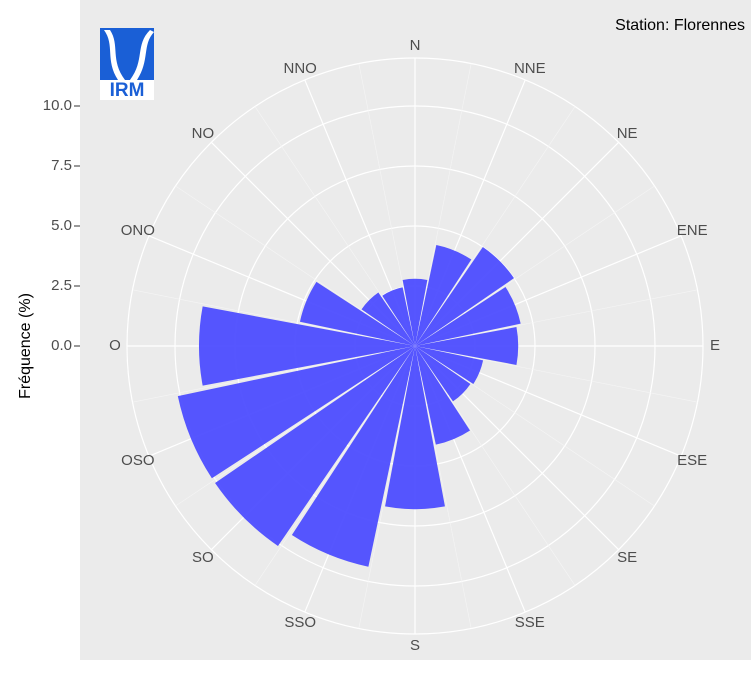 The height and width of the screenshot is (678, 751). I want to click on direction-label: S, so click(415, 645).